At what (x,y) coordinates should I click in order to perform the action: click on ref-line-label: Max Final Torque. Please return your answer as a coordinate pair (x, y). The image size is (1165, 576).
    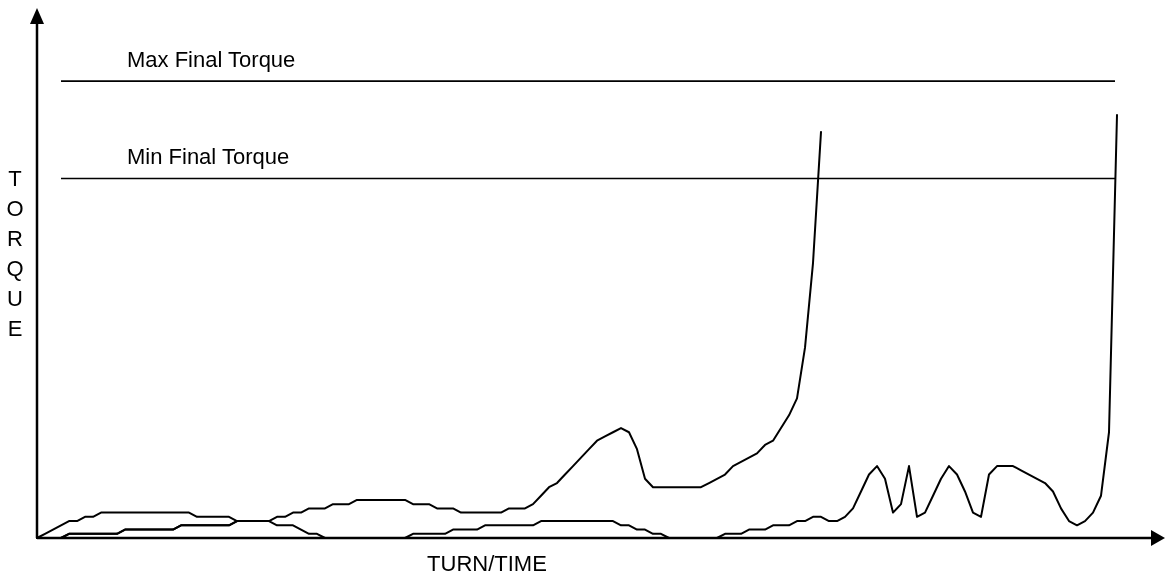
    Looking at the image, I should click on (211, 60).